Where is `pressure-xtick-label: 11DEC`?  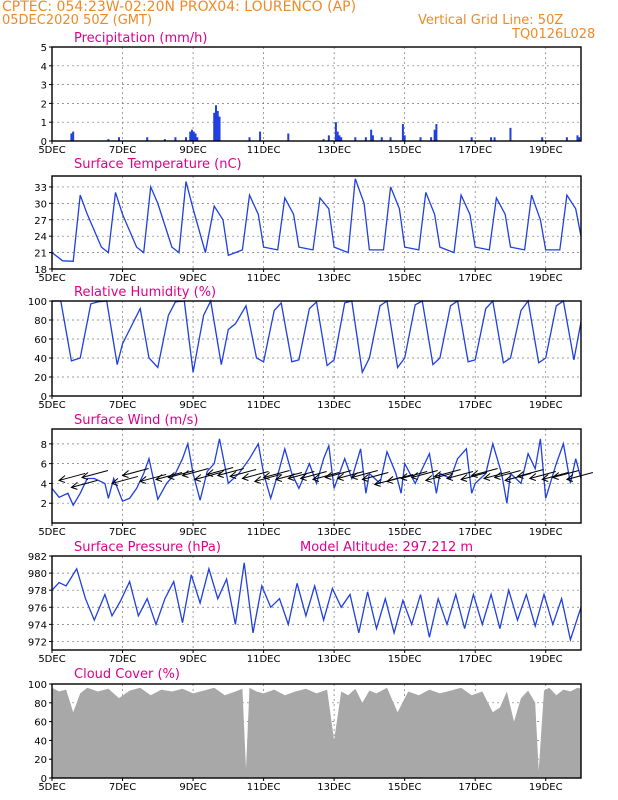
pressure-xtick-label: 11DEC is located at coordinates (264, 659).